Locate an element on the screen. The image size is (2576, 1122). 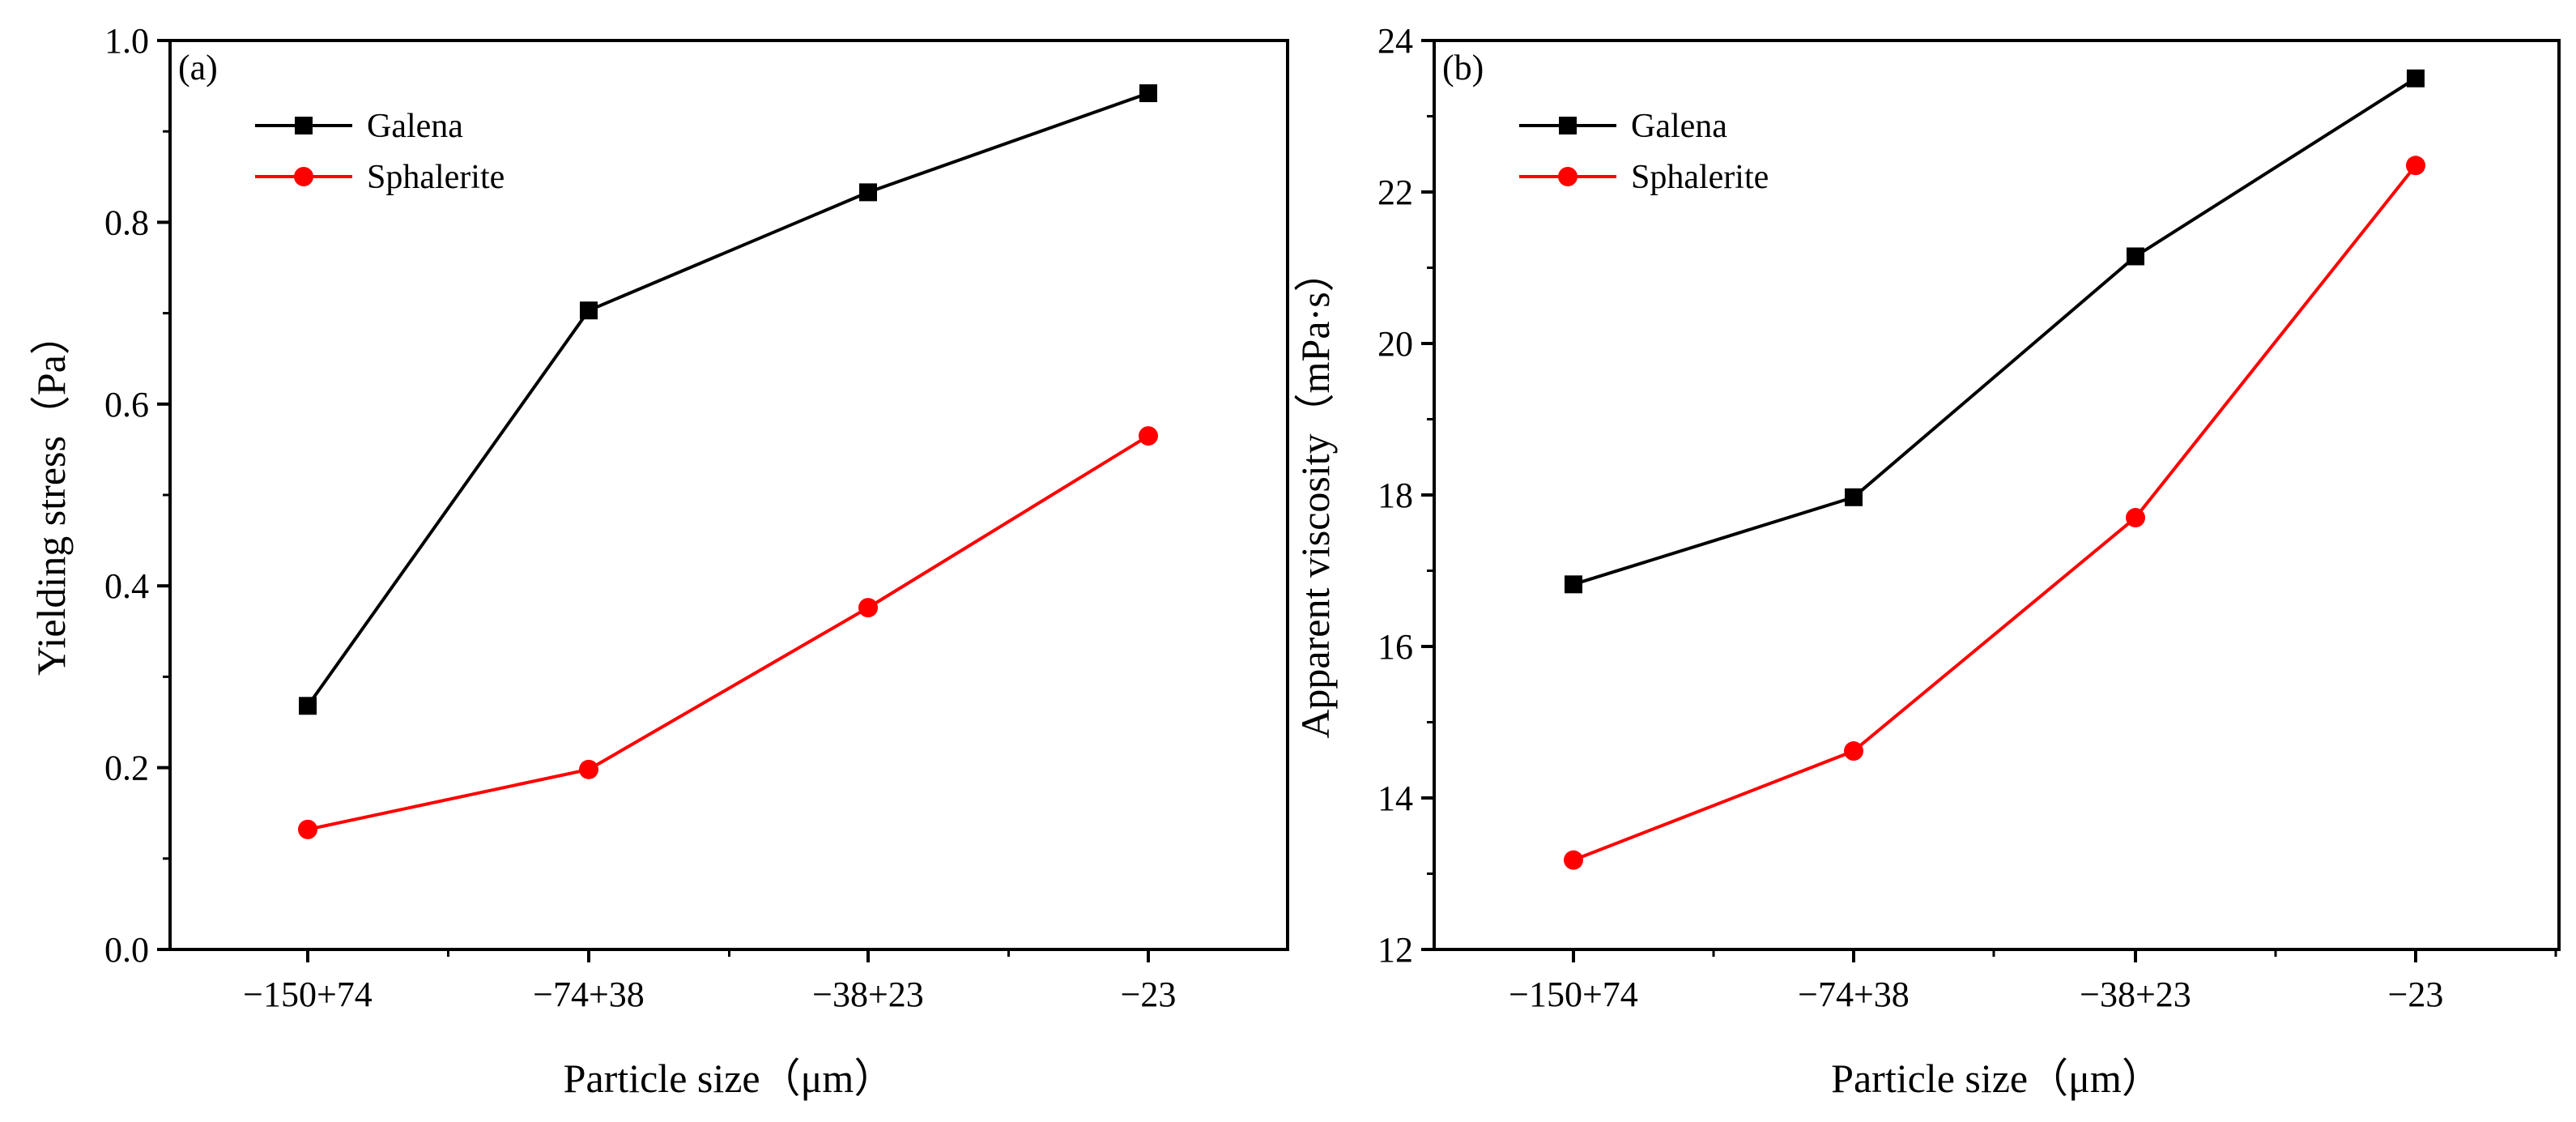
y-tick-label: 0.6 is located at coordinates (126, 404).